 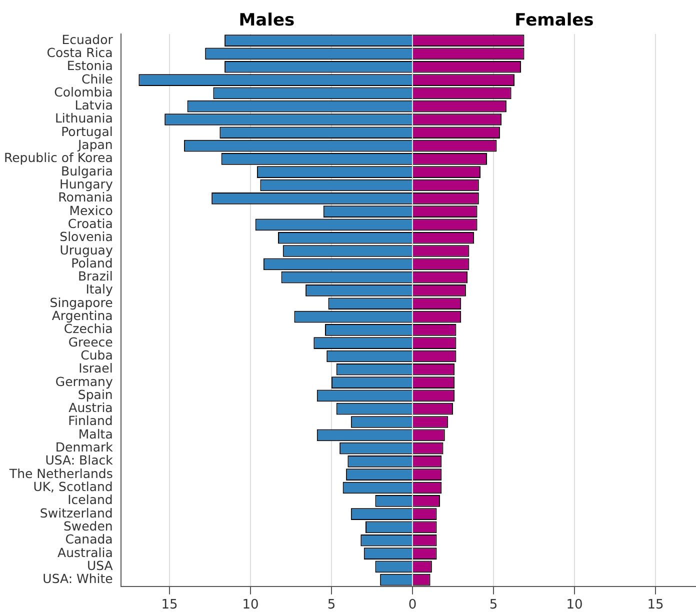 What do you see at coordinates (73, 486) in the screenshot?
I see `y-tick-label: UK, Scotland` at bounding box center [73, 486].